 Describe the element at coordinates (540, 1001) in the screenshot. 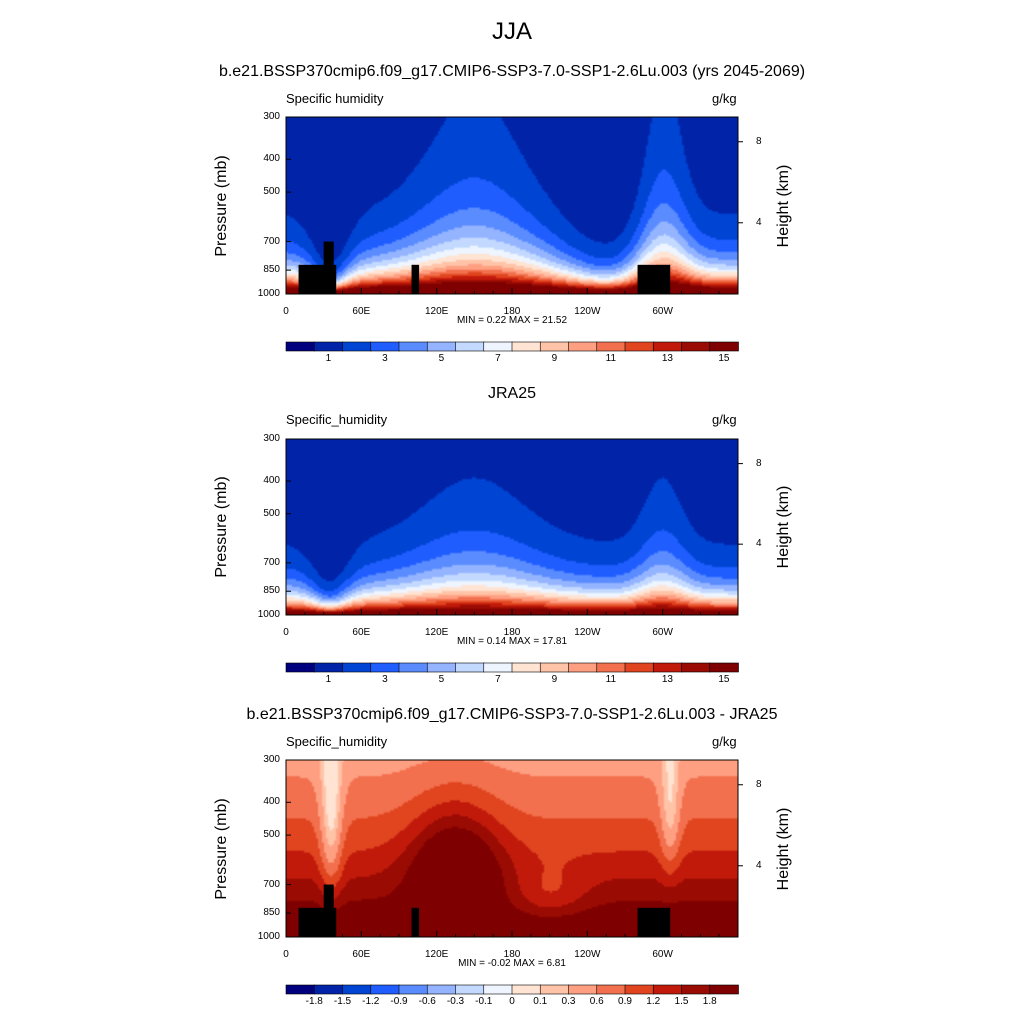

I see `colorbar-label: 0.1` at that location.